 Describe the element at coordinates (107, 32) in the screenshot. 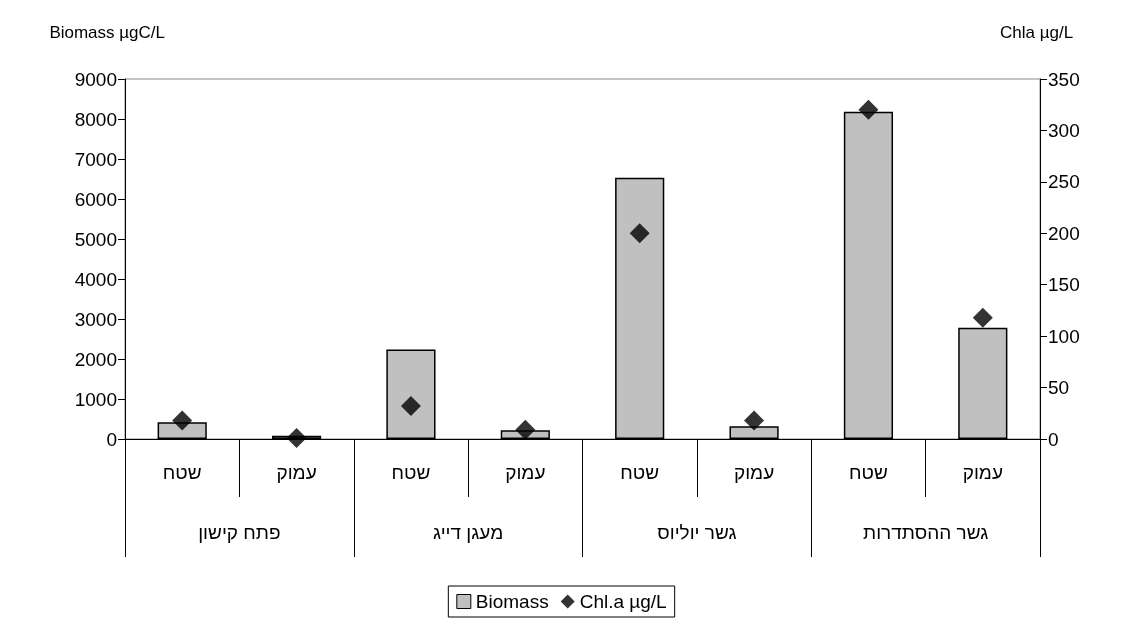

I see `y-axis-title: Biomass µgC/L` at that location.